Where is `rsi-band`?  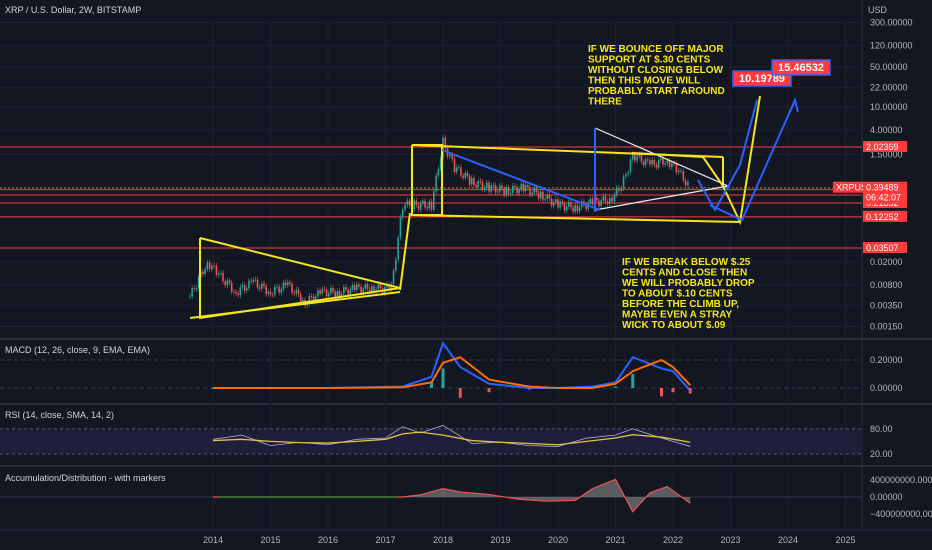 rsi-band is located at coordinates (431, 441).